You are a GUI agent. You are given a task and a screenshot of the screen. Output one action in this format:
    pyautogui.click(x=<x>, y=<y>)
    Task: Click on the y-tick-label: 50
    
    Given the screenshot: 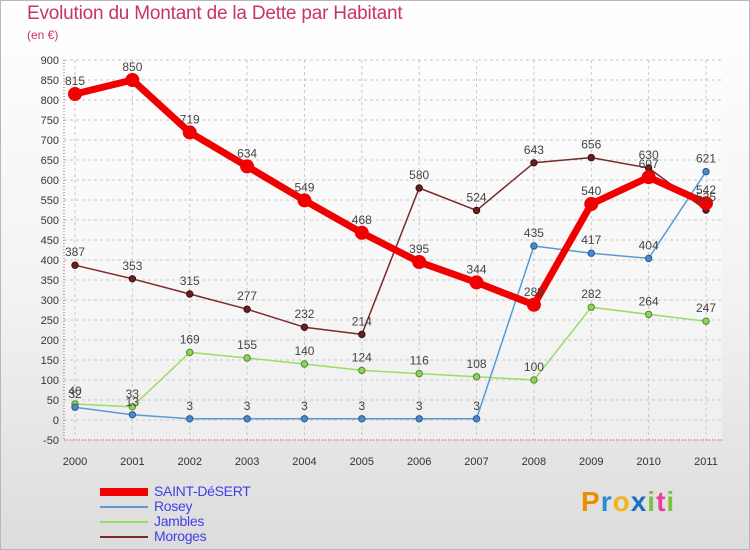 What is the action you would take?
    pyautogui.click(x=53, y=401)
    